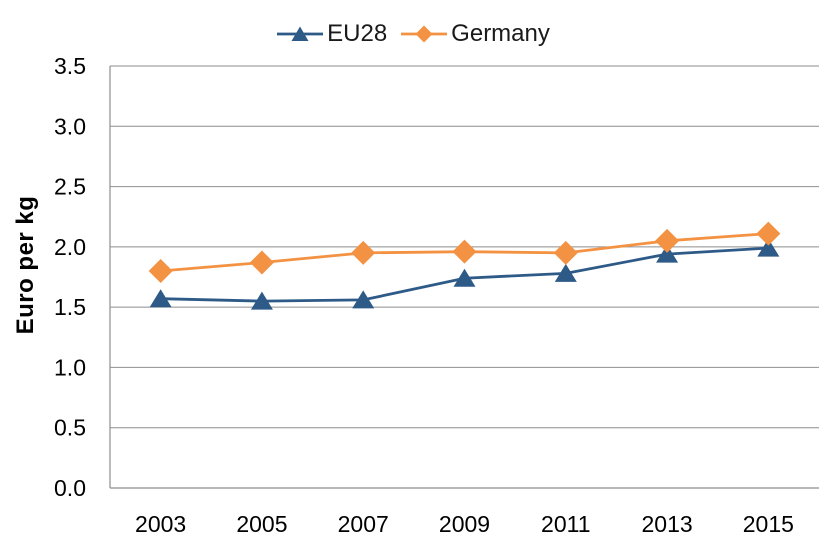  I want to click on y-tick-label: 3.0, so click(70, 126).